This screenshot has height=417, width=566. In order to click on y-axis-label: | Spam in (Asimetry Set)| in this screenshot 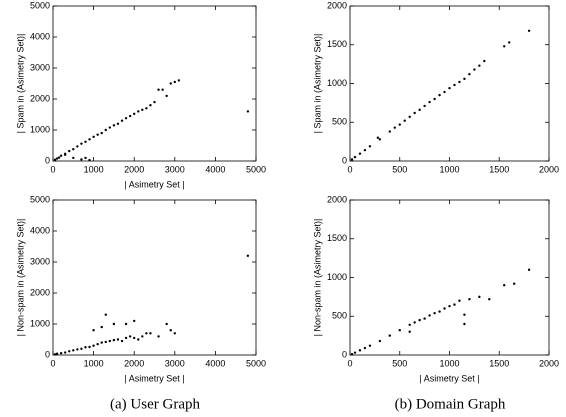, I will do `click(20, 84)`.